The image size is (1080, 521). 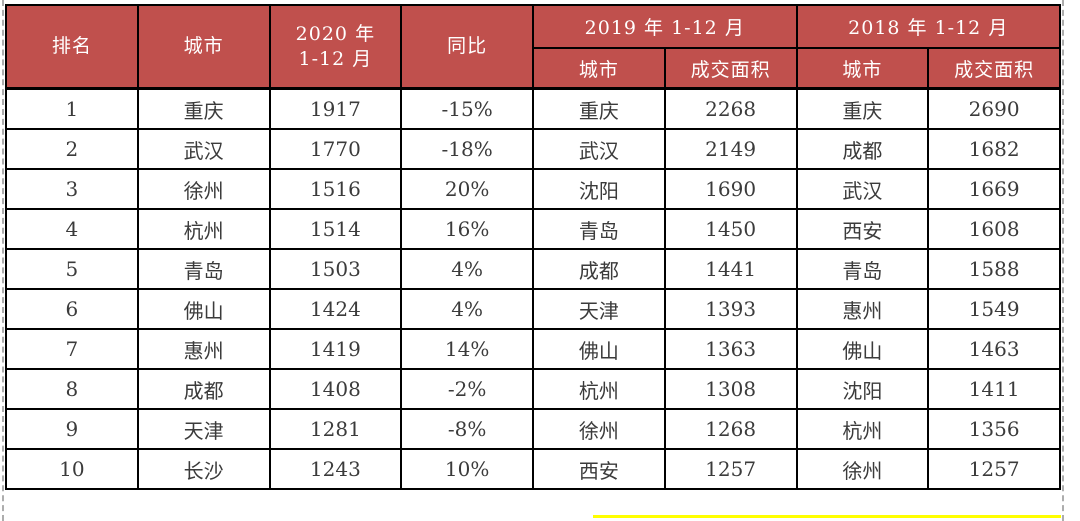 I want to click on cell-value-2020: 1408, so click(x=335, y=389).